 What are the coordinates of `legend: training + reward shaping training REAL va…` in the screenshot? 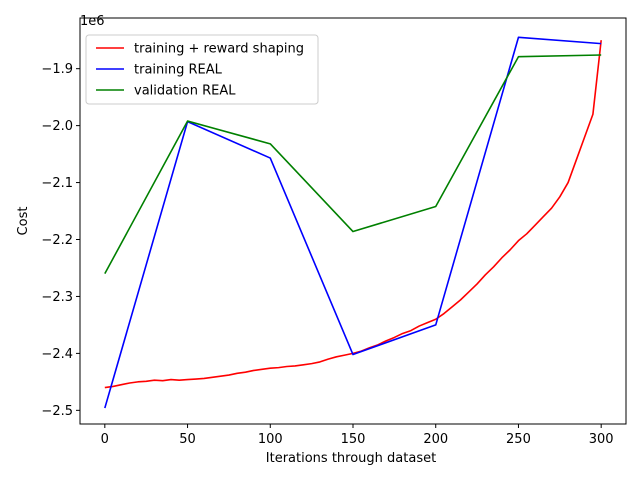 It's located at (202, 69).